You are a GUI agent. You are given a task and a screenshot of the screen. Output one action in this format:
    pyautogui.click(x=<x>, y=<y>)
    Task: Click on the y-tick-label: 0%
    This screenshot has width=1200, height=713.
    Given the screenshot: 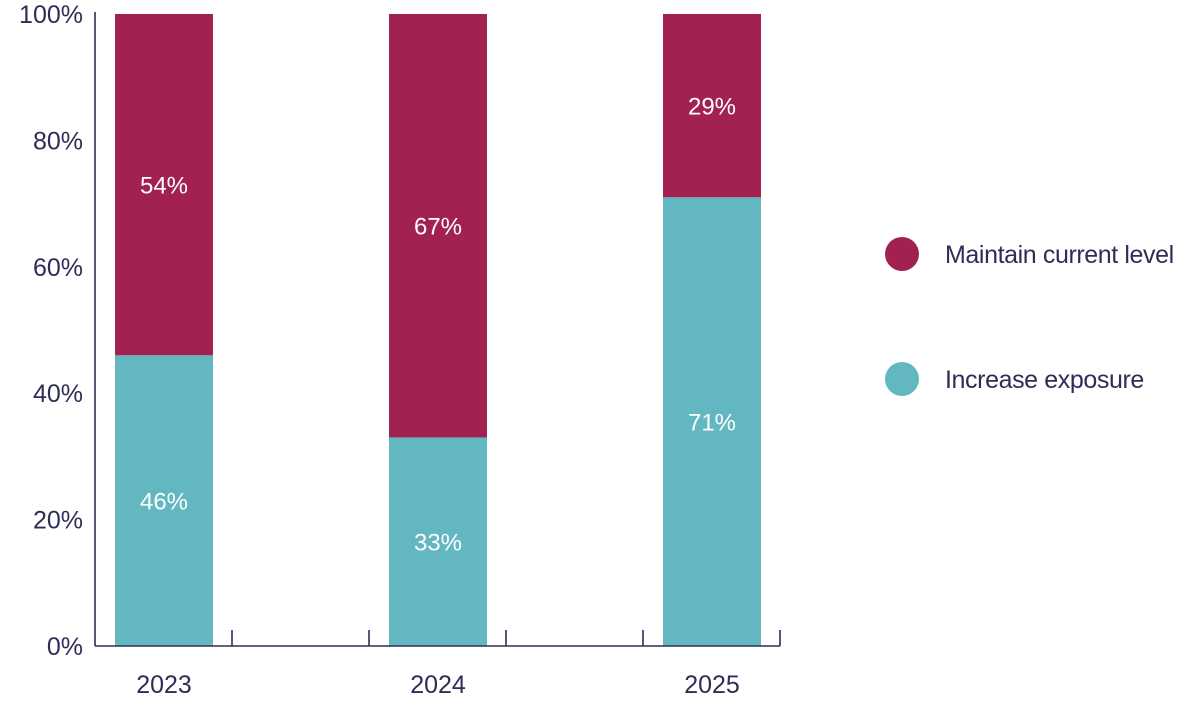 What is the action you would take?
    pyautogui.click(x=65, y=647)
    